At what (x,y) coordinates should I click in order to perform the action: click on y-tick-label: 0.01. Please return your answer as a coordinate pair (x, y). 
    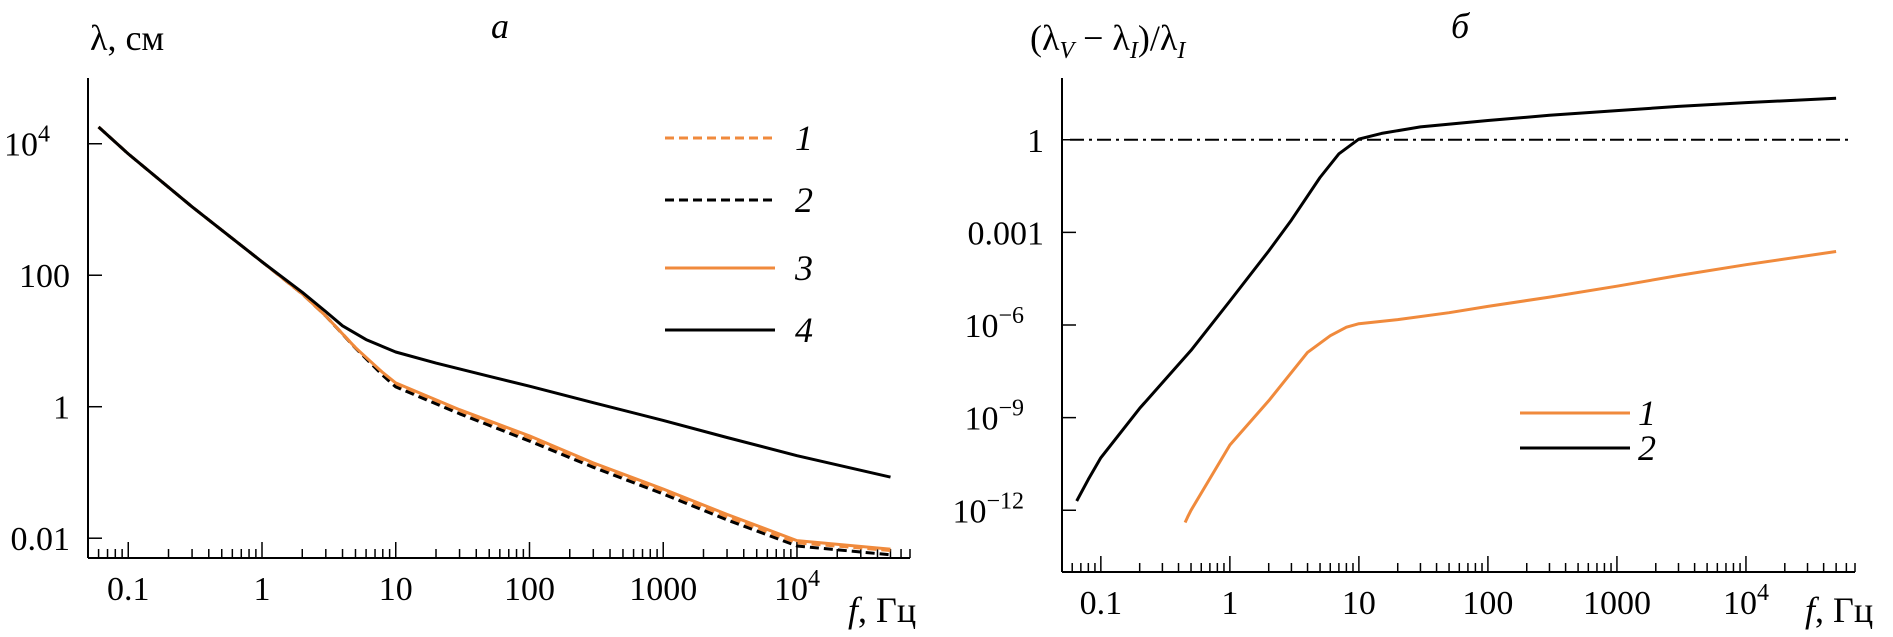
    Looking at the image, I should click on (41, 539).